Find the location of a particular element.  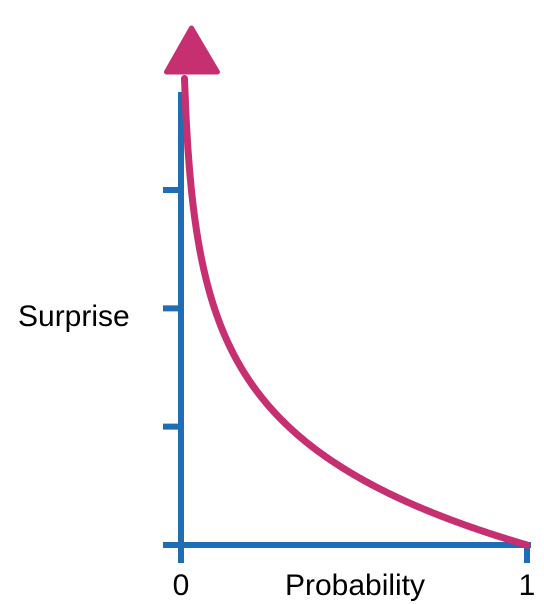

x-tick-label-0: 0 is located at coordinates (181, 585).